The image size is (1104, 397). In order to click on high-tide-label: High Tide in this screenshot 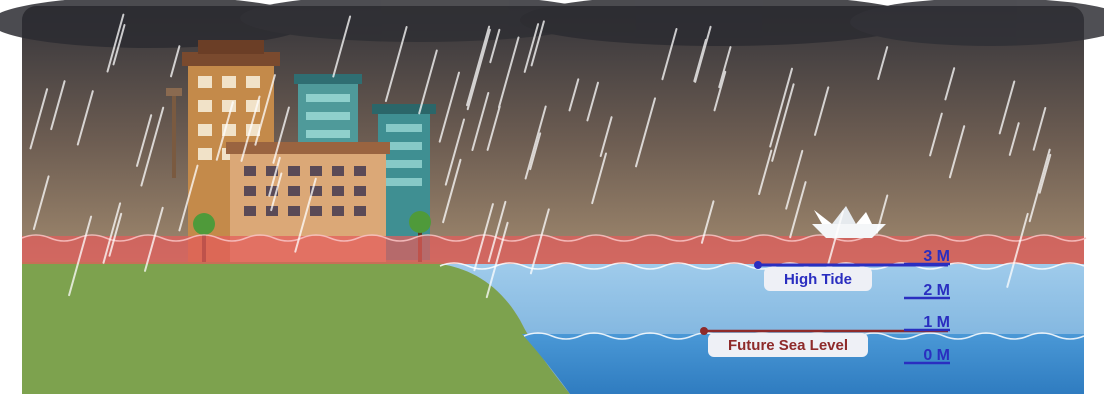, I will do `click(818, 279)`.